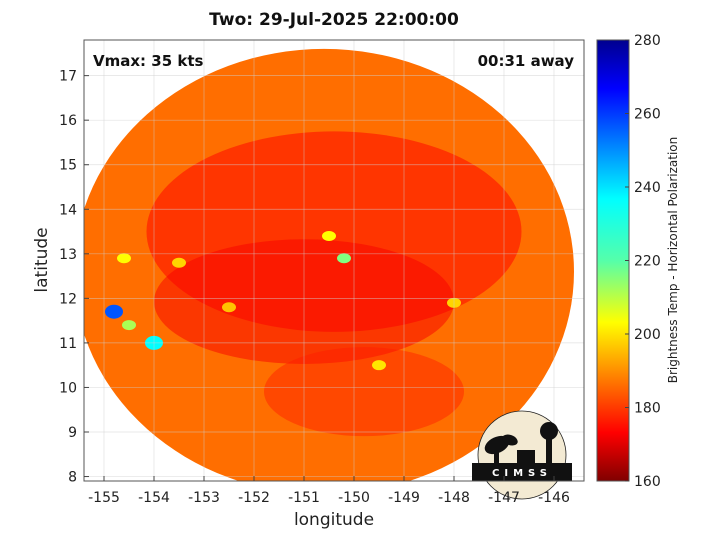  Describe the element at coordinates (522, 455) in the screenshot. I see `cimss-logo: CIMSS` at that location.